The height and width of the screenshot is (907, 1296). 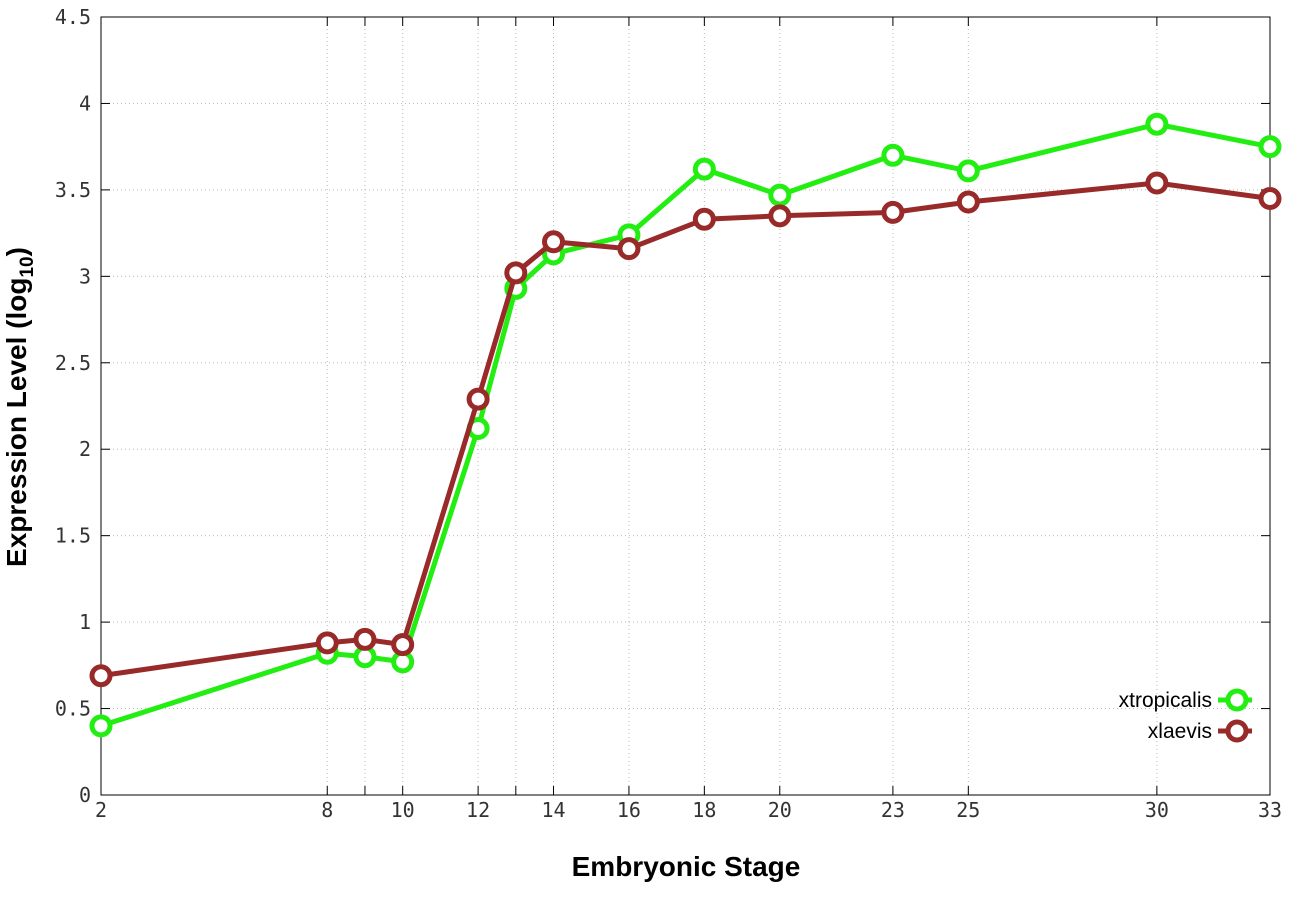 I want to click on x-tick-labels: 2 8 10 12 14 16 18 20 23 25 30 33, so click(x=688, y=810).